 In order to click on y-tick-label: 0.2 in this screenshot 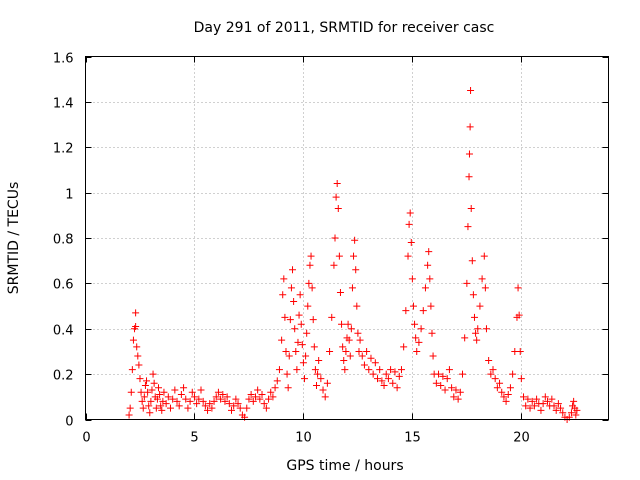, I will do `click(63, 376)`.